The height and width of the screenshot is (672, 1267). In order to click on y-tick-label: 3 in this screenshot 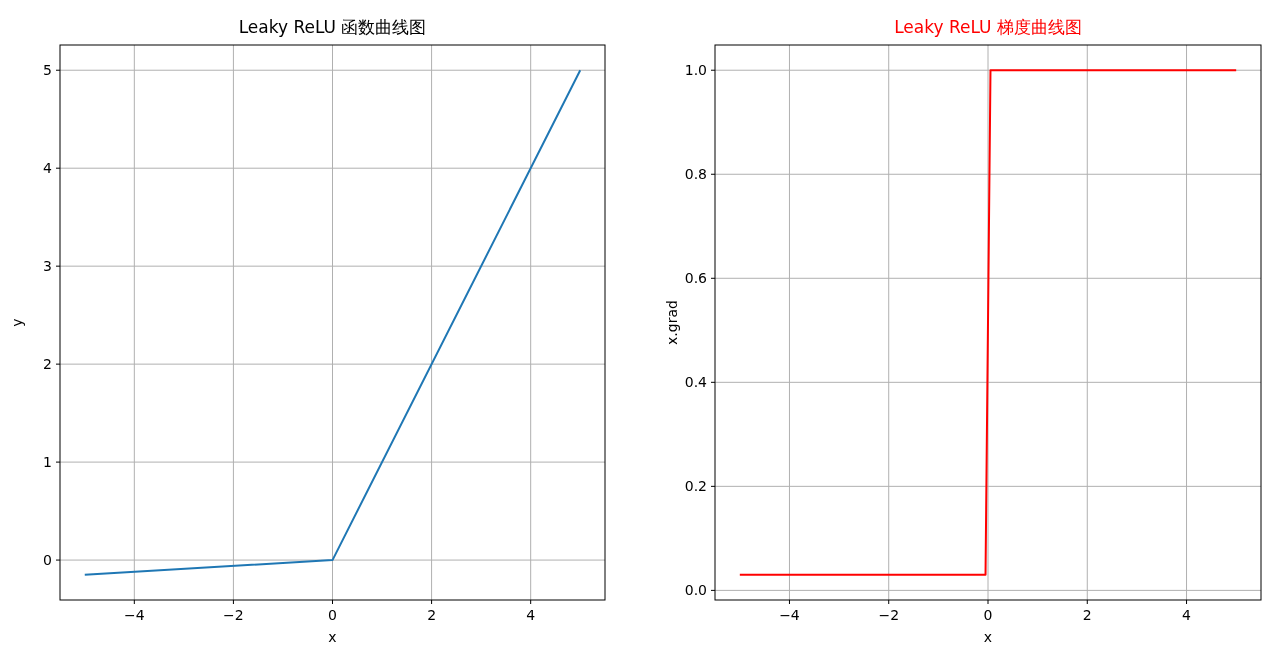, I will do `click(47, 266)`.